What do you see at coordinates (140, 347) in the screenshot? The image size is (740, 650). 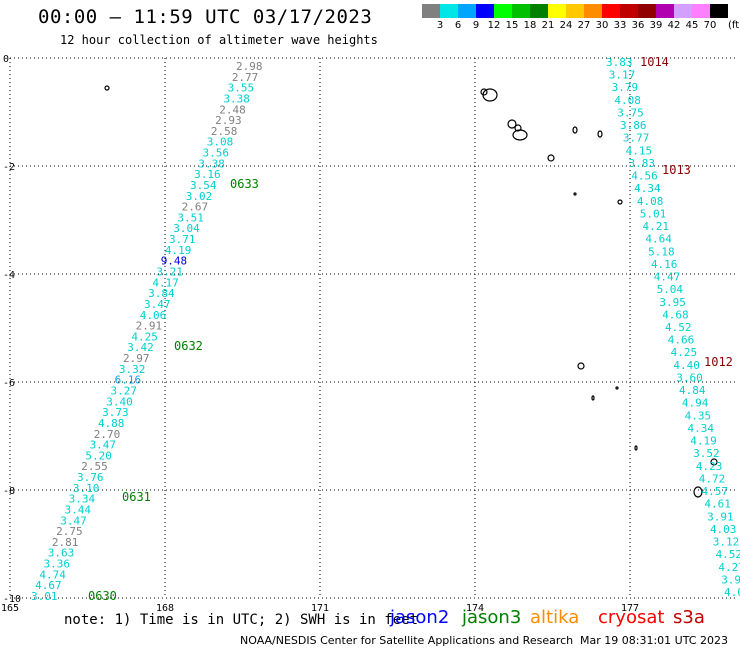 I see `wave-height-value: 3.42` at bounding box center [140, 347].